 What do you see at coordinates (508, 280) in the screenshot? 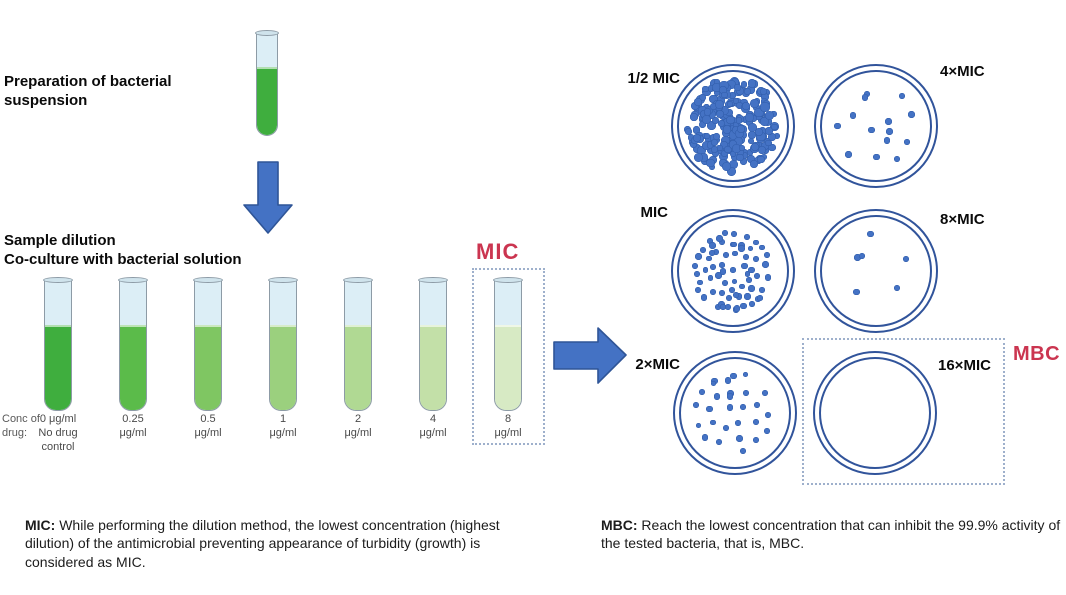
I see `tube-rim` at bounding box center [508, 280].